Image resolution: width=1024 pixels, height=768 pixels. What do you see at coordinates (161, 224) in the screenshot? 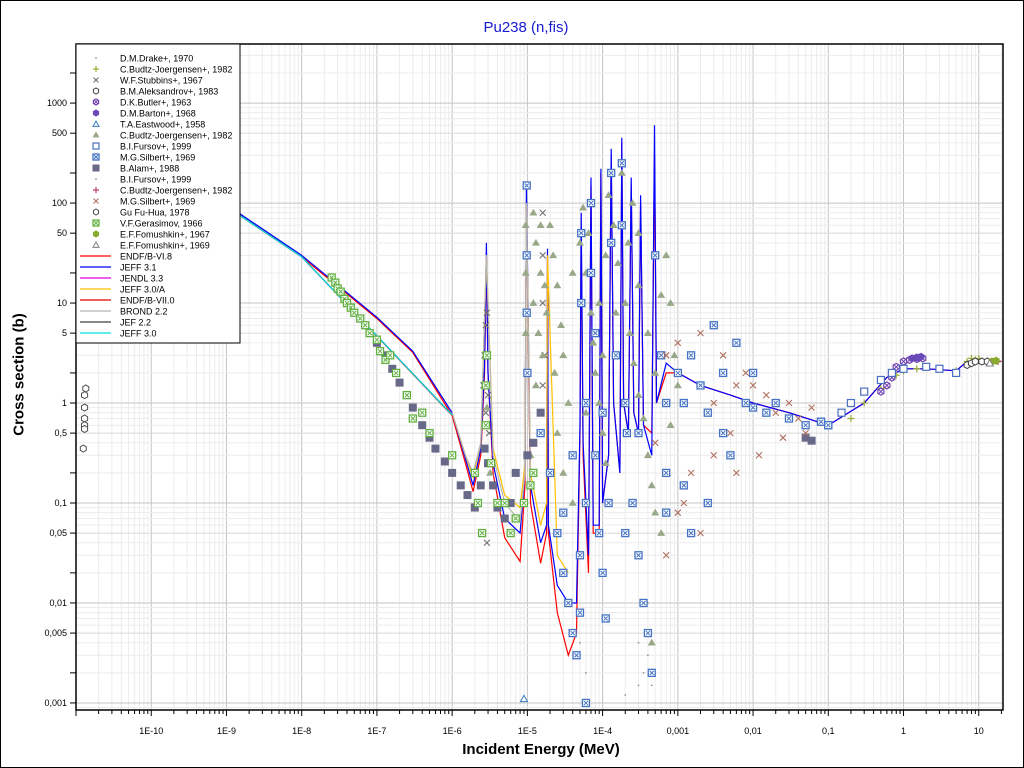
I see `legend-label: V.F.Gerasimov, 1966` at bounding box center [161, 224].